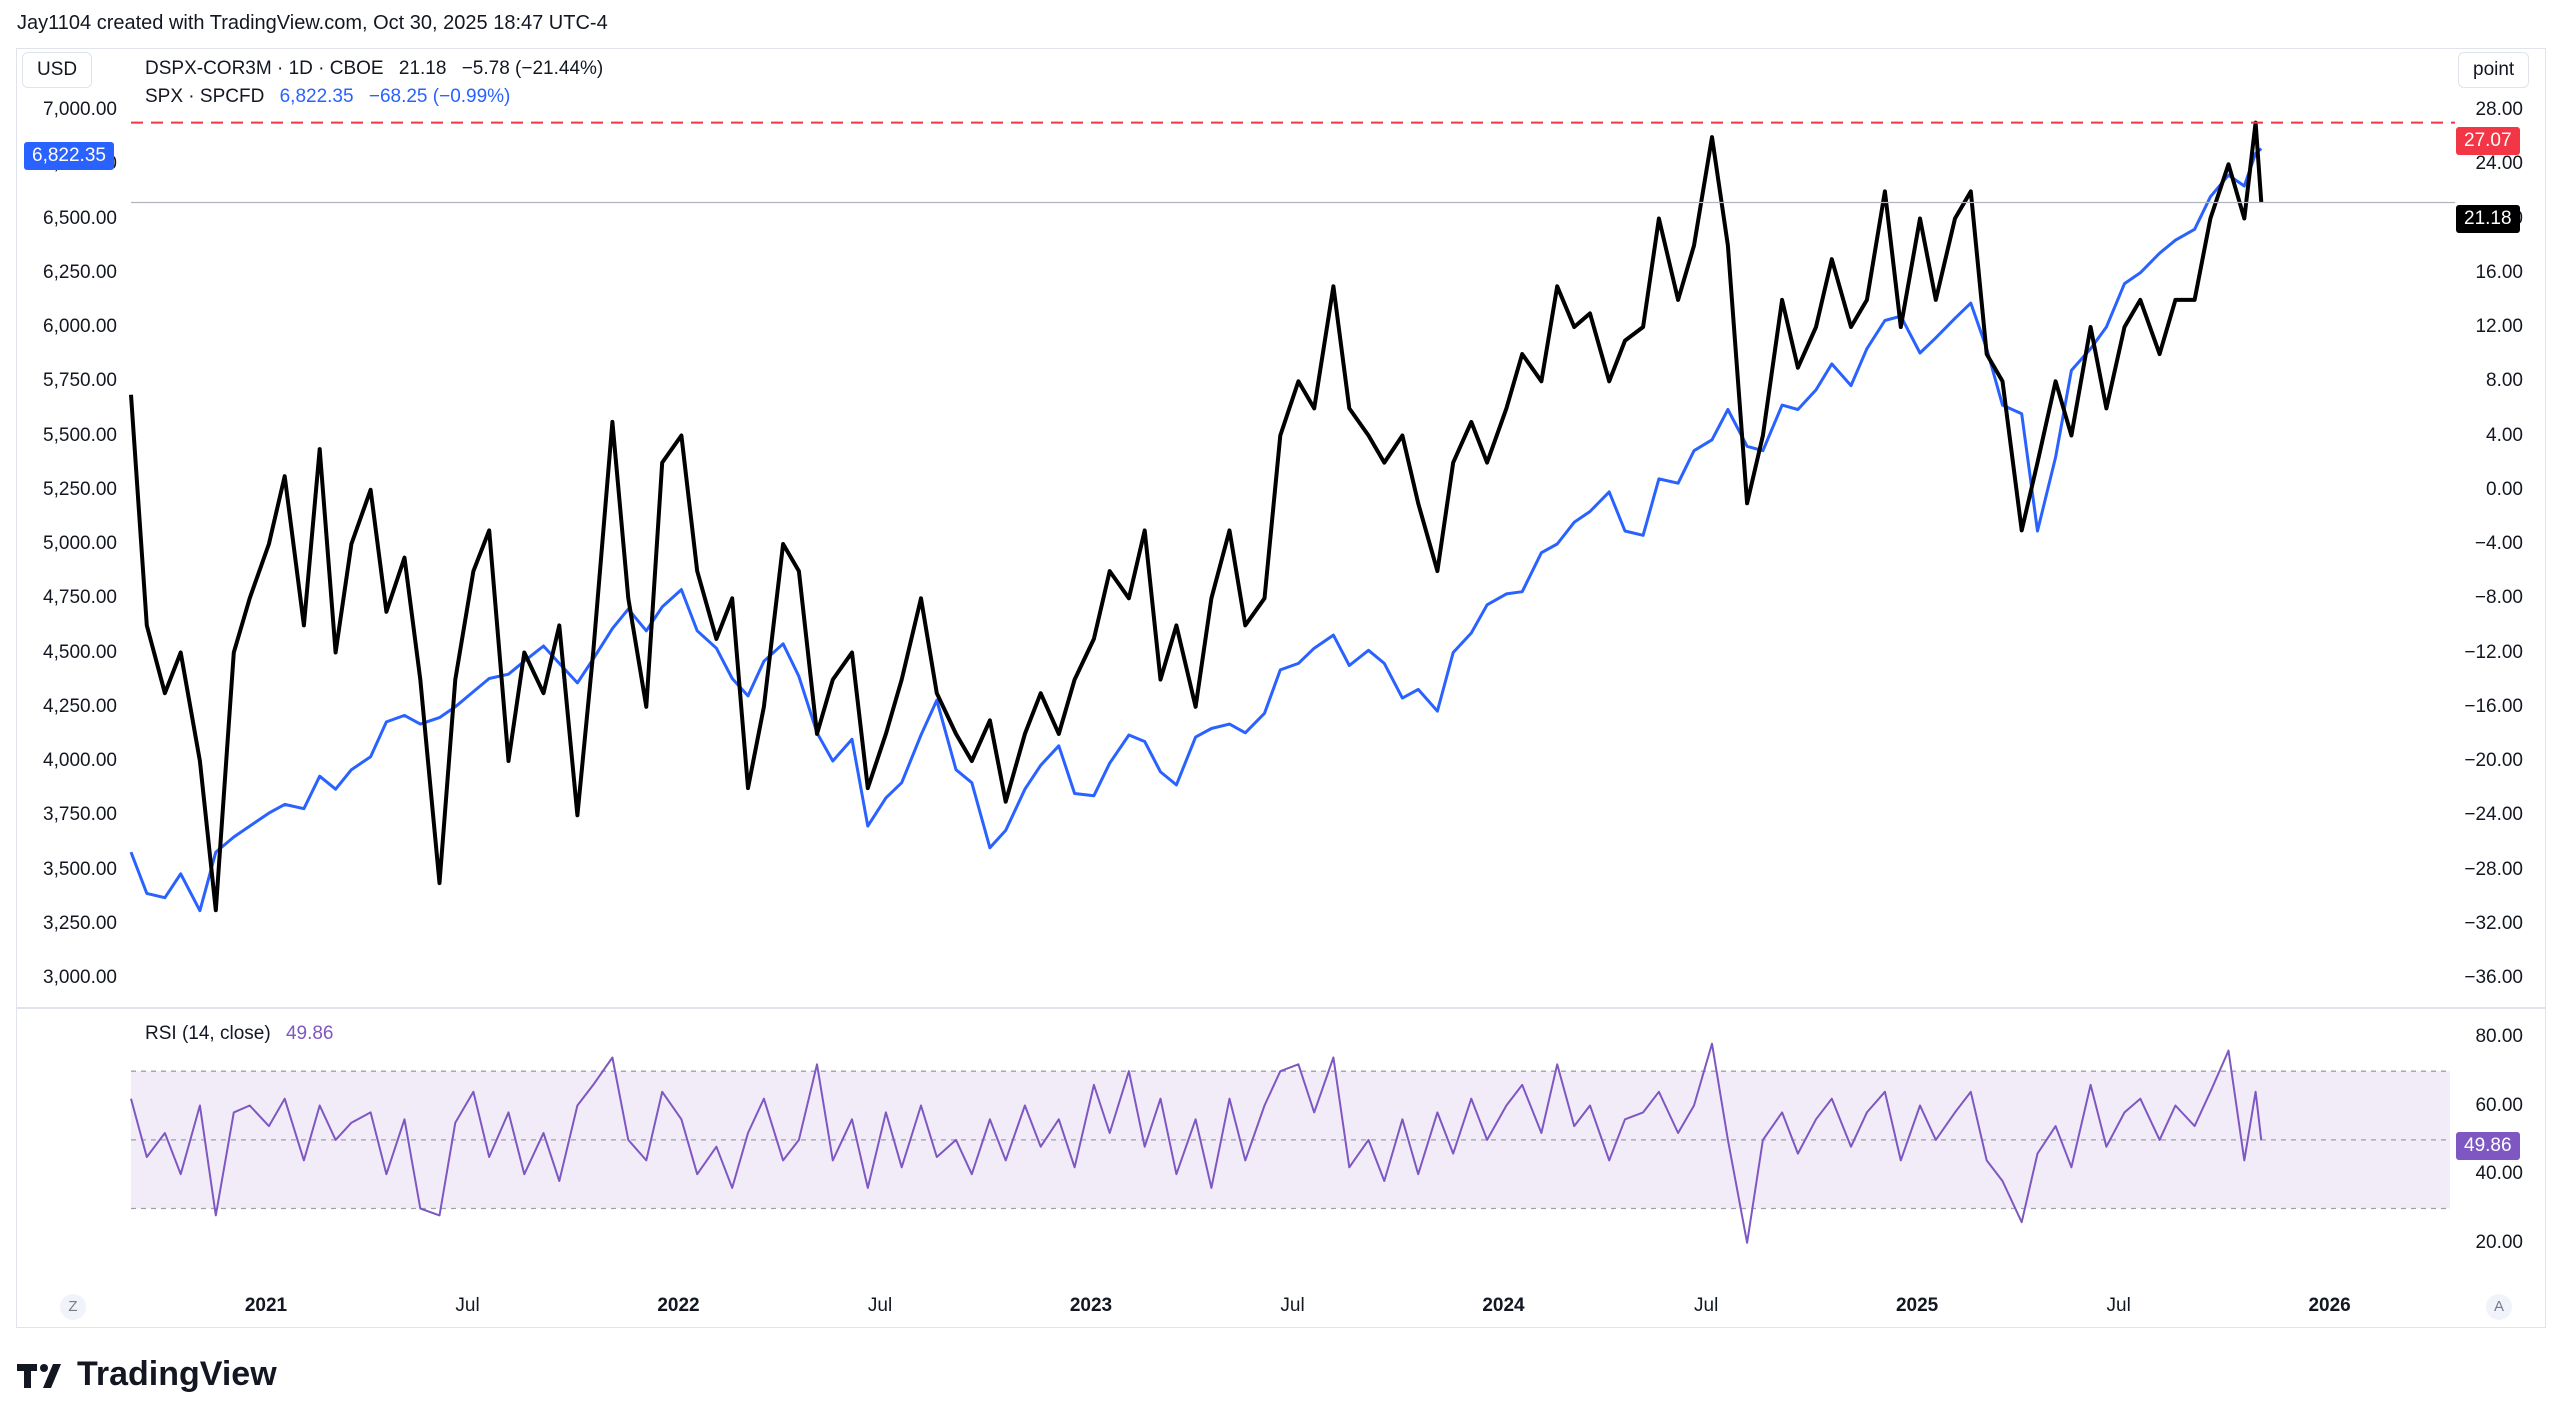 The width and height of the screenshot is (2560, 1423). What do you see at coordinates (439, 96) in the screenshot?
I see `legend-compare-change: −68.25 (−0.99%)` at bounding box center [439, 96].